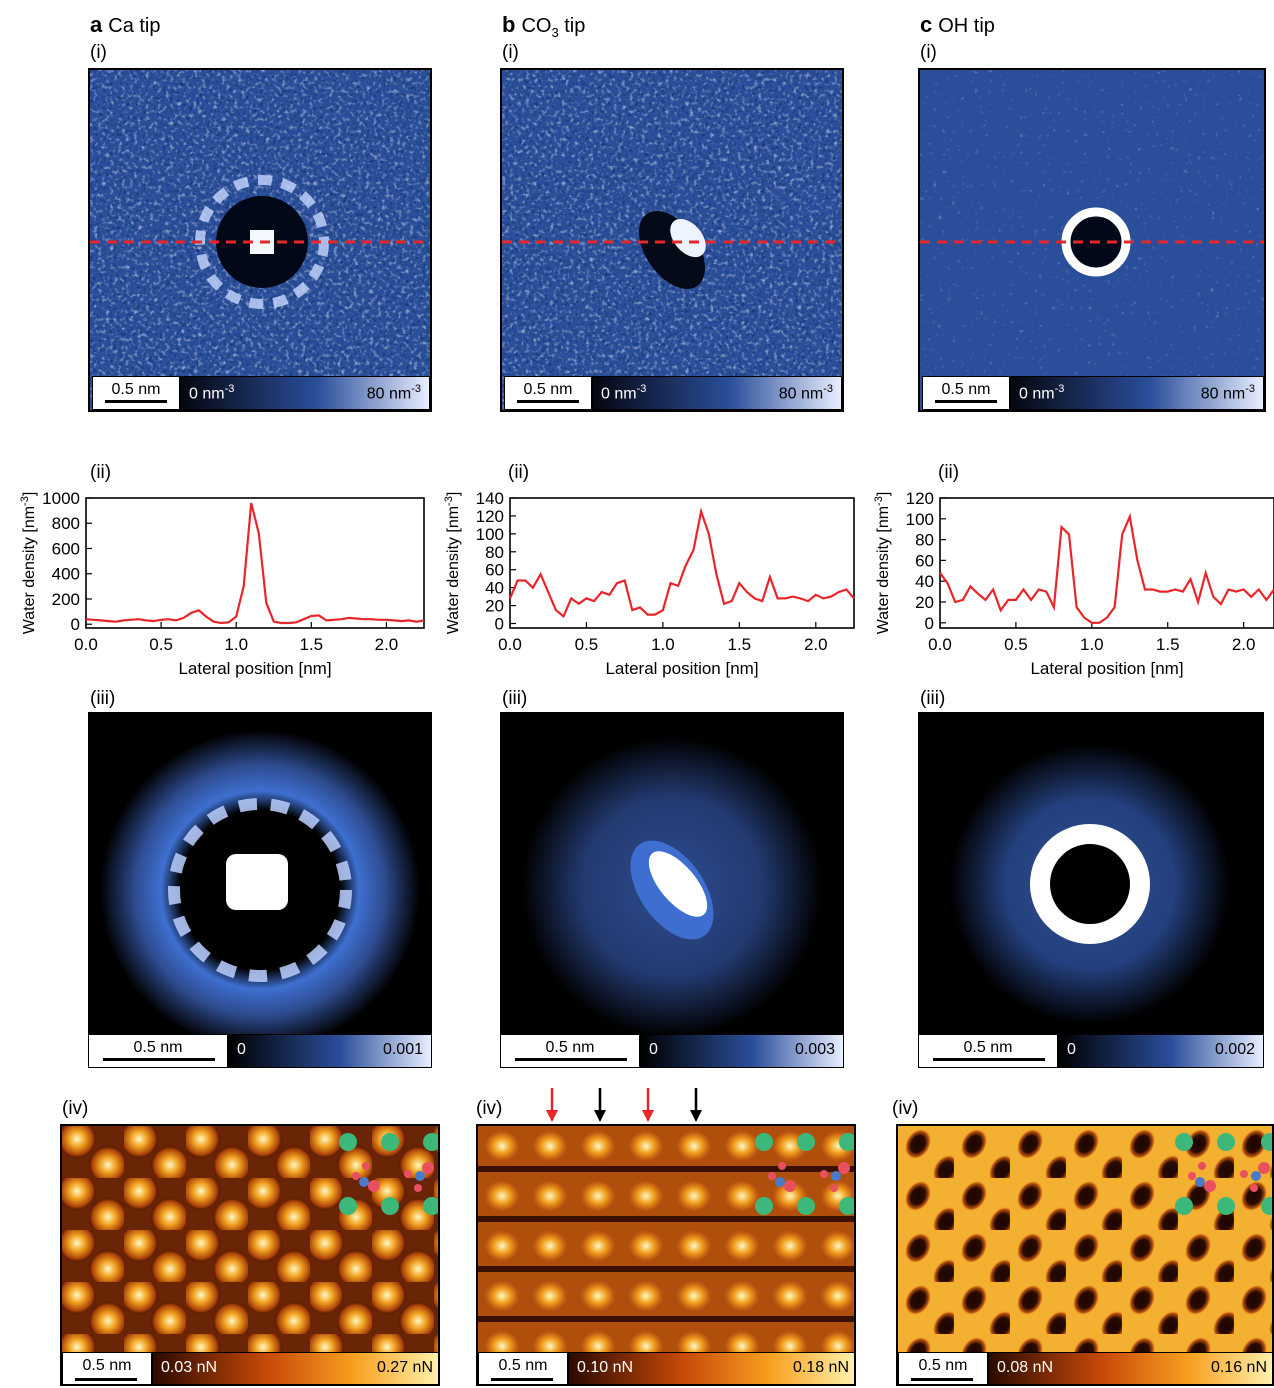 This screenshot has height=1388, width=1274. What do you see at coordinates (544, 26) in the screenshot?
I see `column-title-b: b CO3 tip` at bounding box center [544, 26].